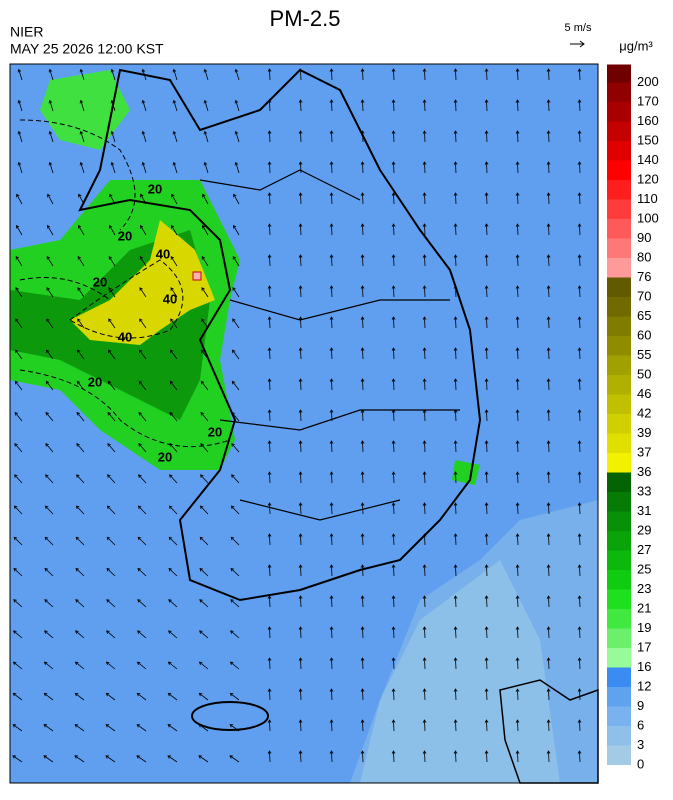 This screenshot has width=673, height=800. What do you see at coordinates (644, 334) in the screenshot?
I see `colorbar-label: 60` at bounding box center [644, 334].